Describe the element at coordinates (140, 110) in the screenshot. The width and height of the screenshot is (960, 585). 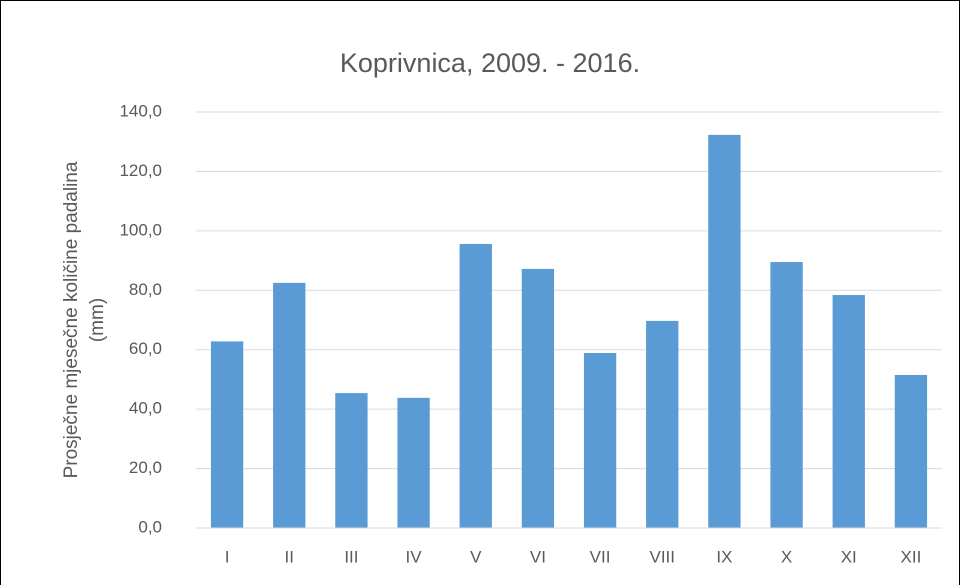
I see `y-tick-label: 140,0` at that location.